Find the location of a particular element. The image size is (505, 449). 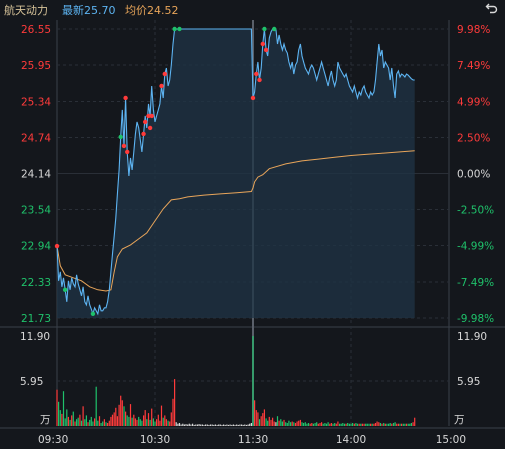

time-tick-label: 09:30 is located at coordinates (53, 440).